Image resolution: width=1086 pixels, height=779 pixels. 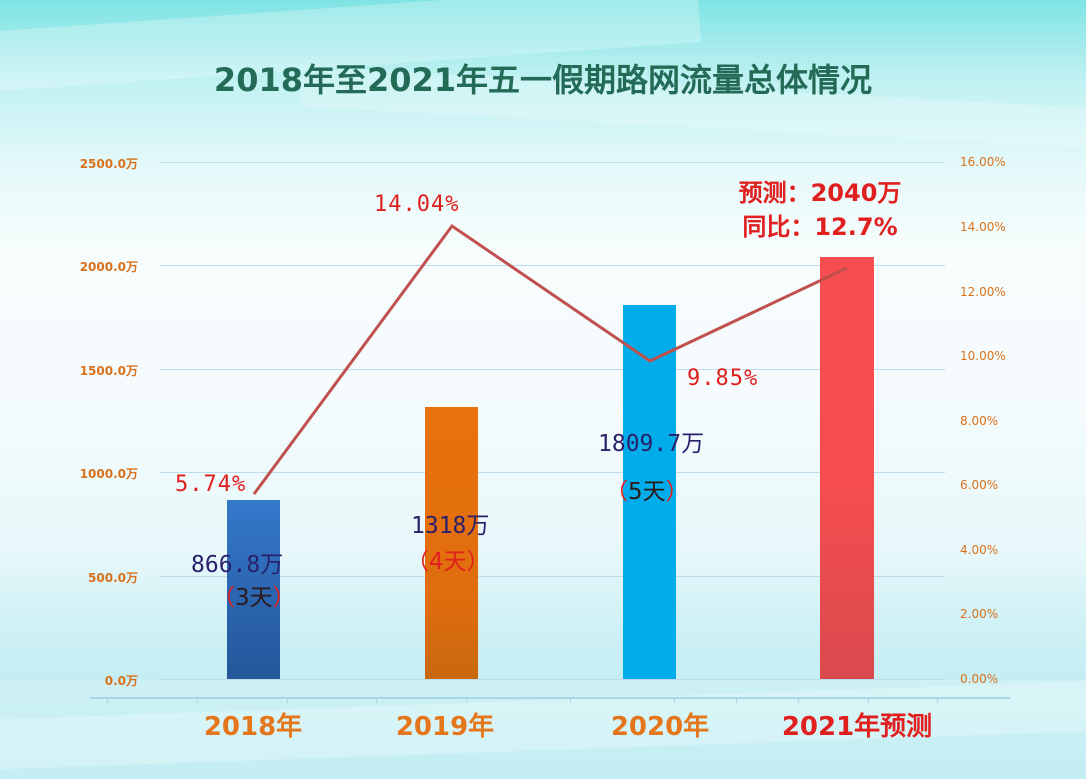 What do you see at coordinates (121, 681) in the screenshot?
I see `left-axis-tick: 0.0万` at bounding box center [121, 681].